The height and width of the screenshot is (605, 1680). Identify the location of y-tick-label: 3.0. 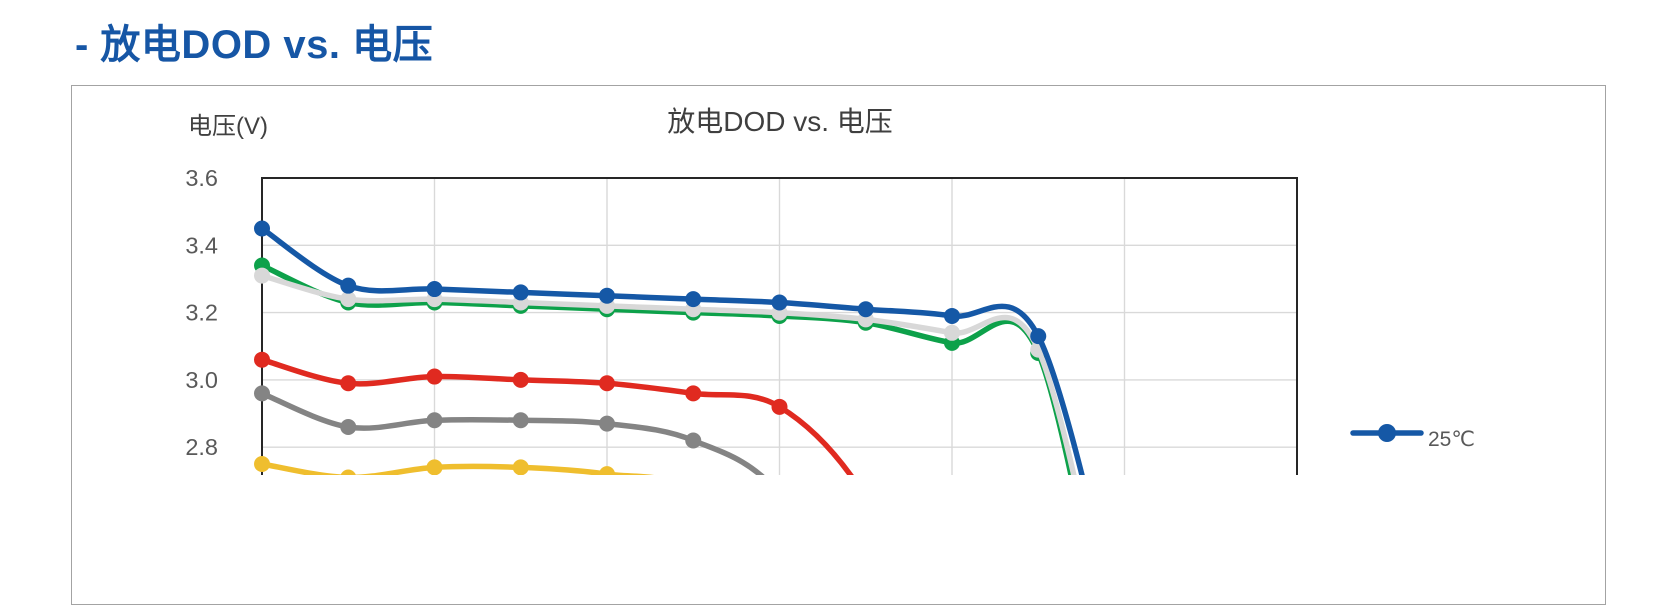
(201, 380).